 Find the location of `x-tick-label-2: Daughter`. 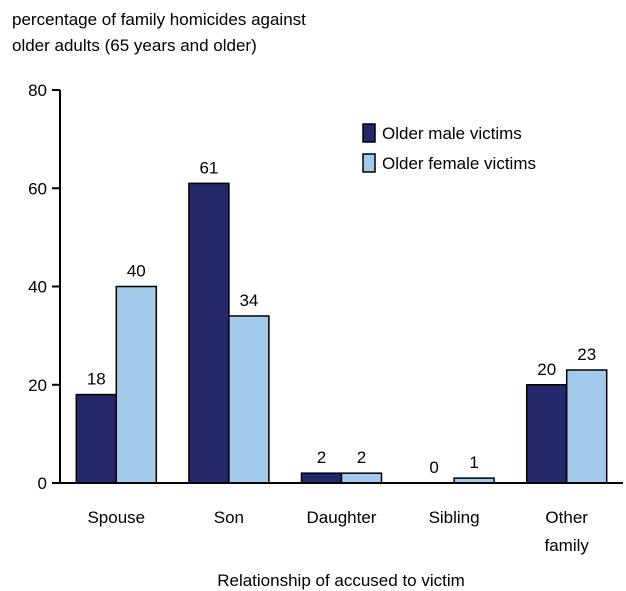

x-tick-label-2: Daughter is located at coordinates (342, 517).